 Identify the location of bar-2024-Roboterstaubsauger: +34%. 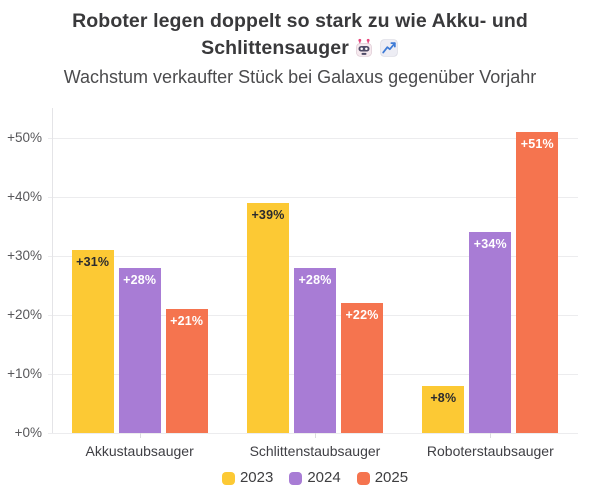
(490, 332).